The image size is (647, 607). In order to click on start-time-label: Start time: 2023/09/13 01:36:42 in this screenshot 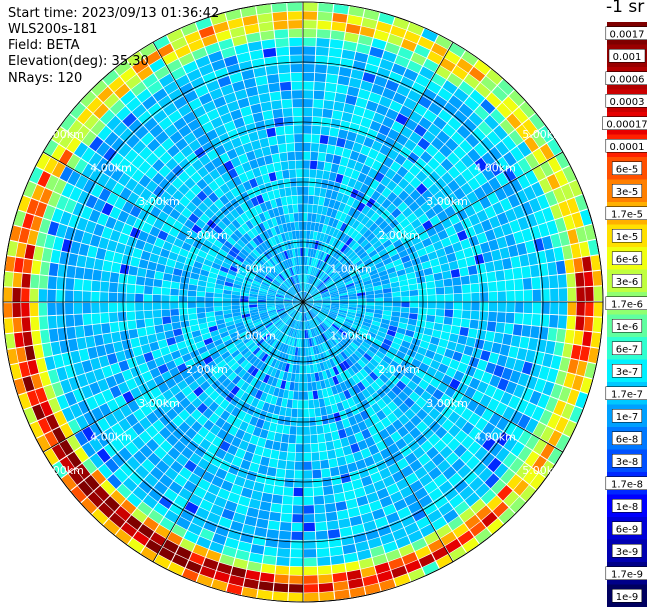, I will do `click(114, 13)`.